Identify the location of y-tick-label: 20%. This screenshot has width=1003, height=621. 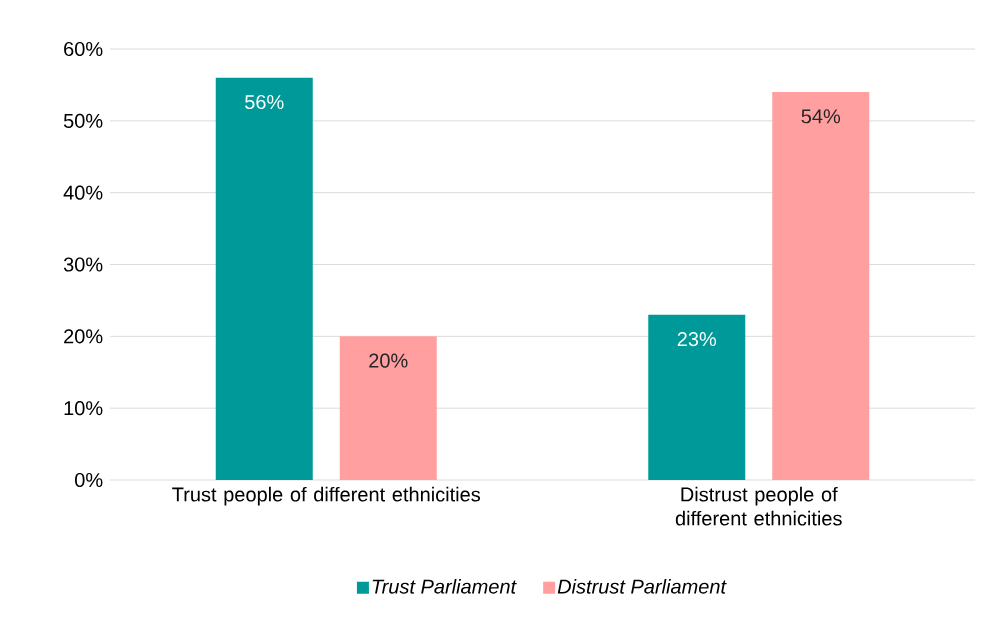
(83, 336).